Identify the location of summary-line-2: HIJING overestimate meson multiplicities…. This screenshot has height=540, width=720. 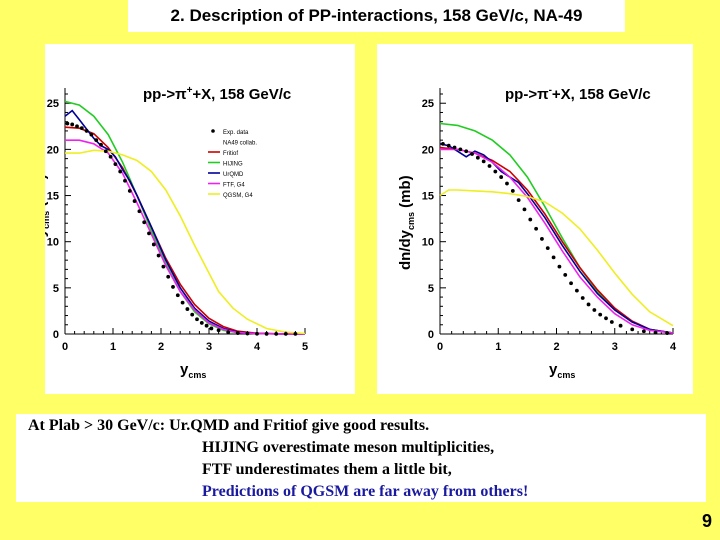
(348, 447).